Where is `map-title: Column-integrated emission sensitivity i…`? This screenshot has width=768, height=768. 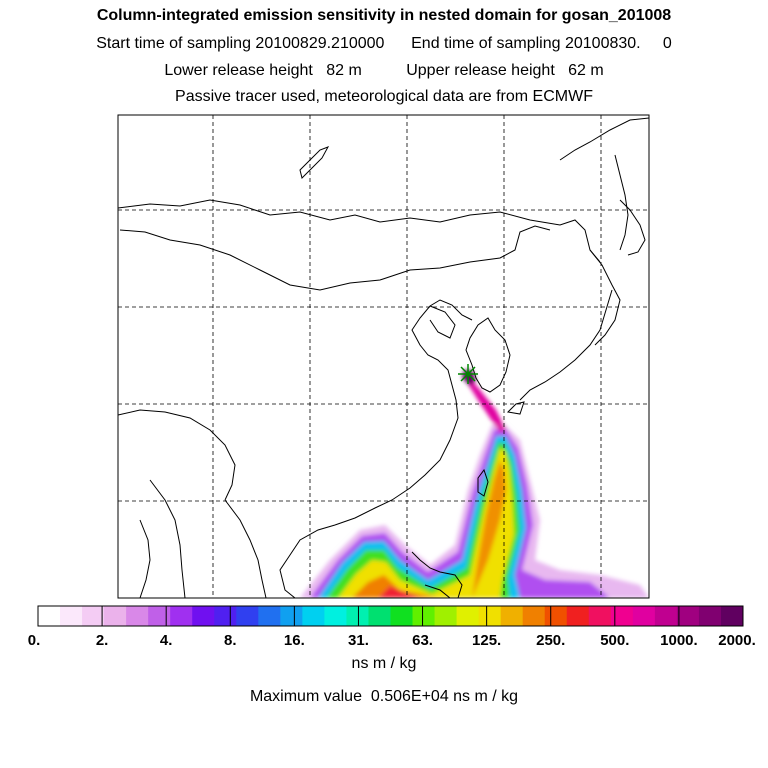 map-title: Column-integrated emission sensitivity i… is located at coordinates (384, 15).